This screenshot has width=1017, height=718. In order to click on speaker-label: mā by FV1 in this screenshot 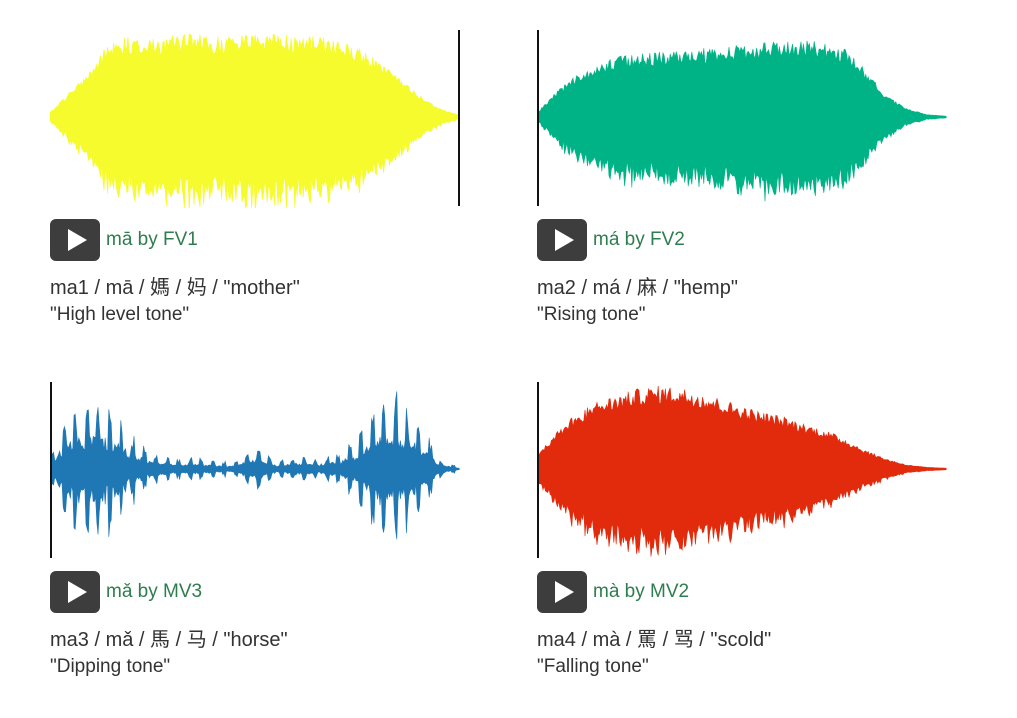, I will do `click(152, 239)`.